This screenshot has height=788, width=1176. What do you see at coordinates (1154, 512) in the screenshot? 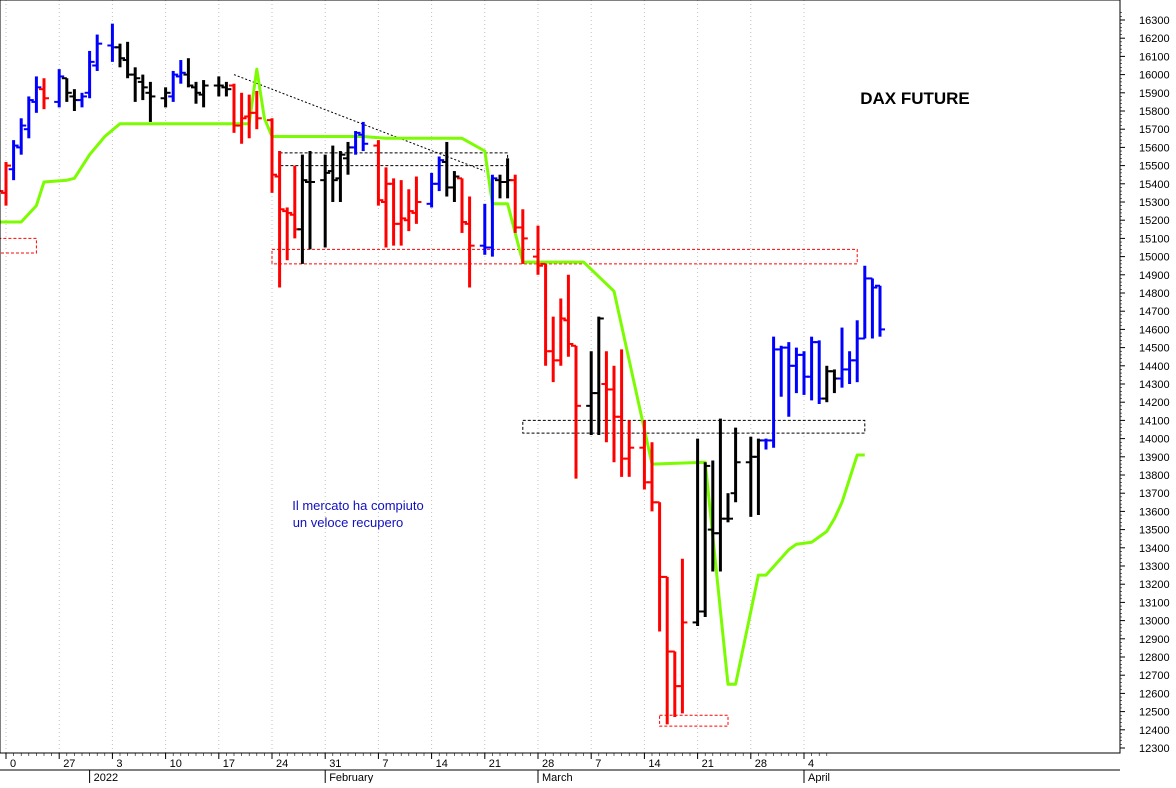
I see `y-tick-label: 13600` at bounding box center [1154, 512].